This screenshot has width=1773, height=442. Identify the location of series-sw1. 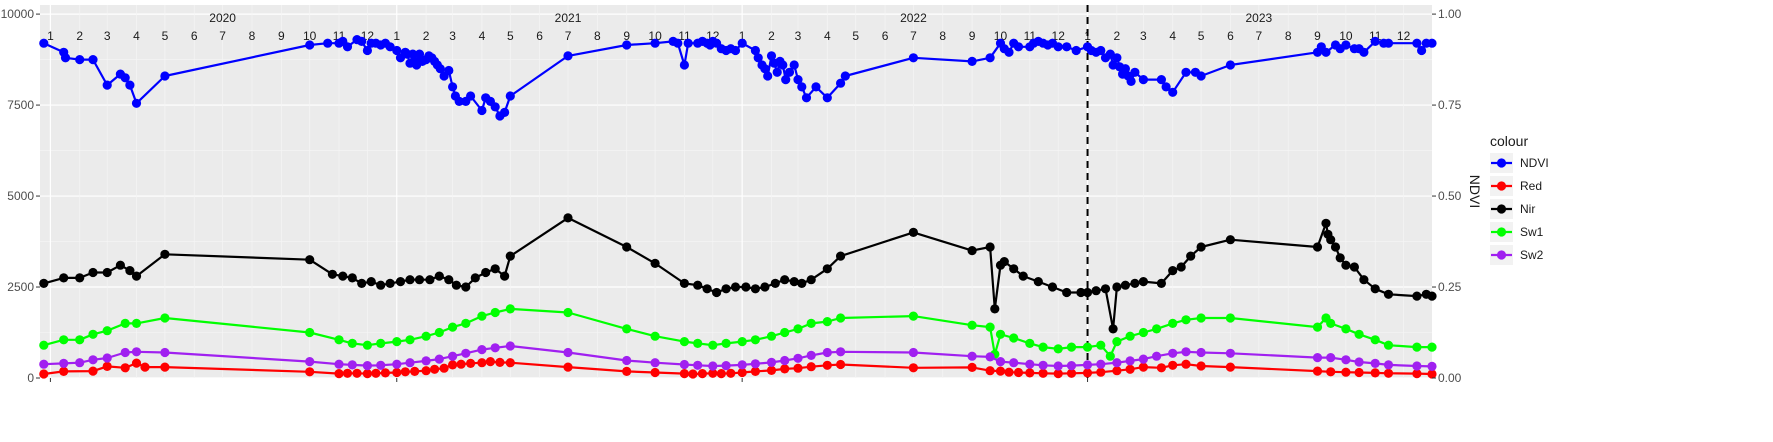
(738, 332).